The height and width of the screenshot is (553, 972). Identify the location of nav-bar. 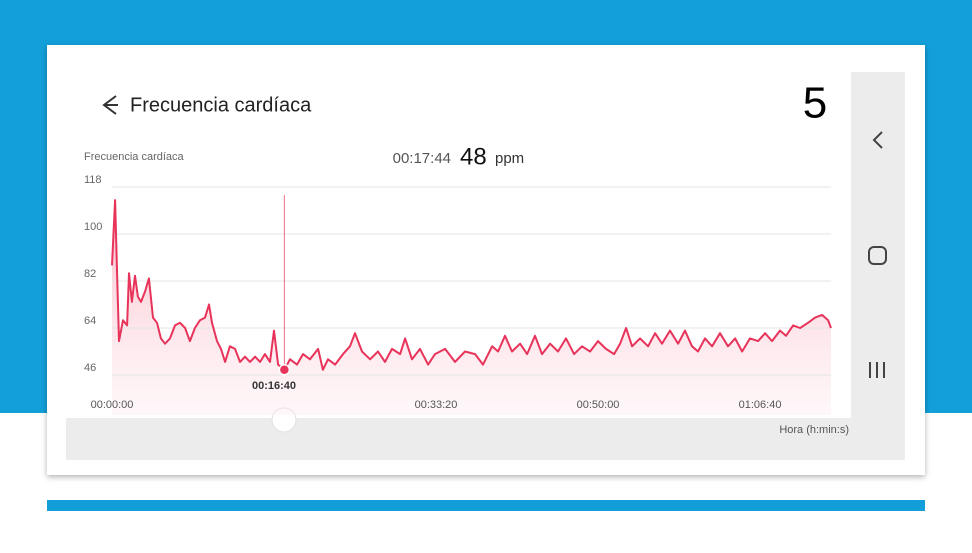
(878, 266).